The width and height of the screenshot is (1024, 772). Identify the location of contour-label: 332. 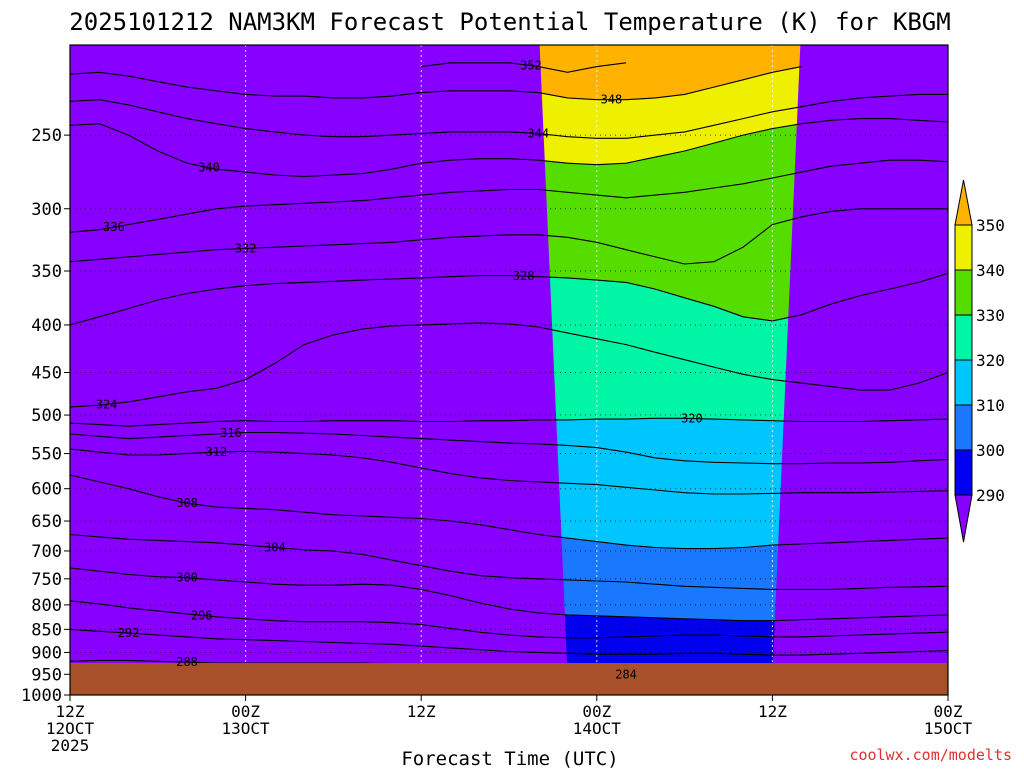
(246, 248).